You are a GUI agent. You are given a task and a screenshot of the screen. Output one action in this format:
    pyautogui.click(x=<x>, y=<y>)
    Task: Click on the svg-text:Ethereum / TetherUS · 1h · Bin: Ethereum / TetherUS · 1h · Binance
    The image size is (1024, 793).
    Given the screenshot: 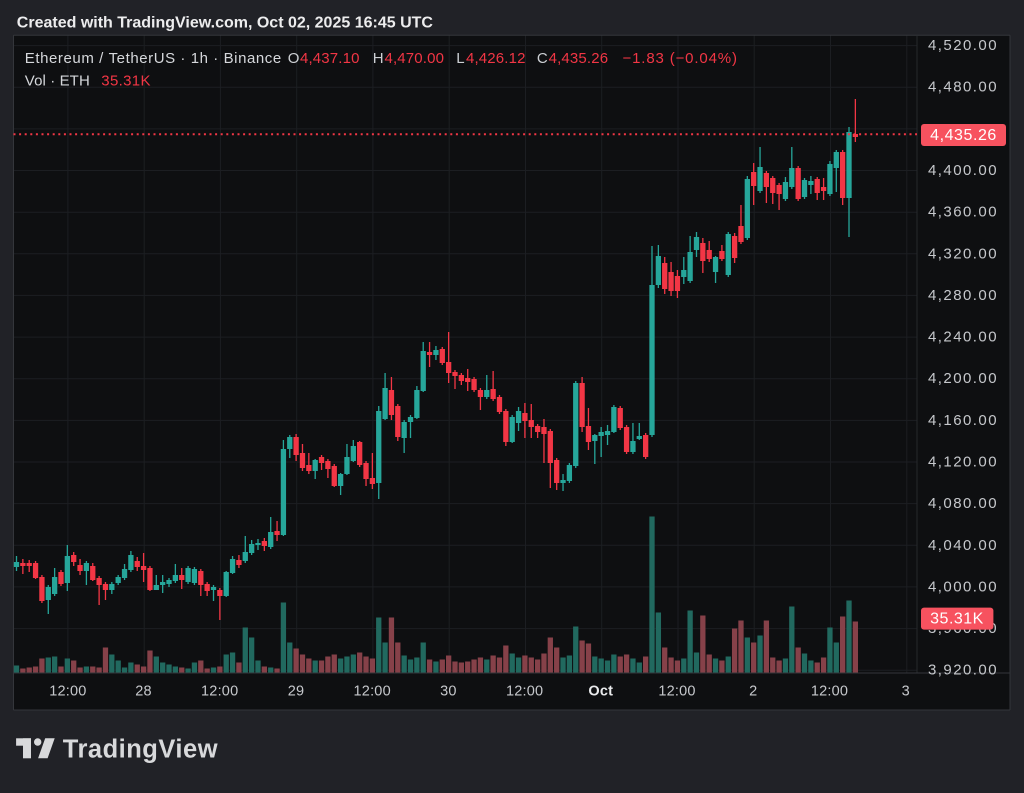 What is the action you would take?
    pyautogui.click(x=153, y=58)
    